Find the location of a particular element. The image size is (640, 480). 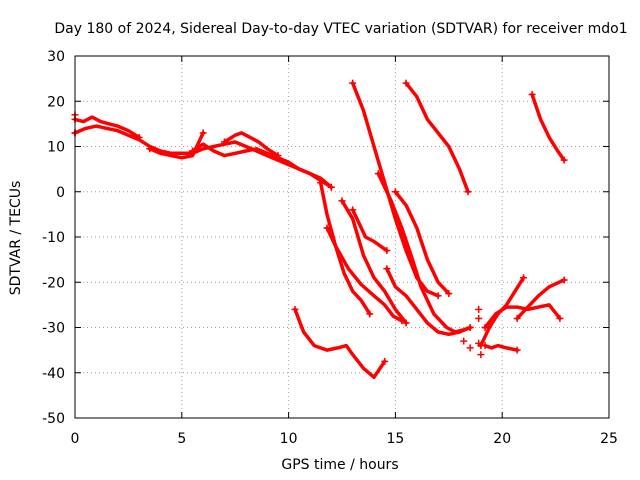

y-tick-label: 0 is located at coordinates (60, 193).